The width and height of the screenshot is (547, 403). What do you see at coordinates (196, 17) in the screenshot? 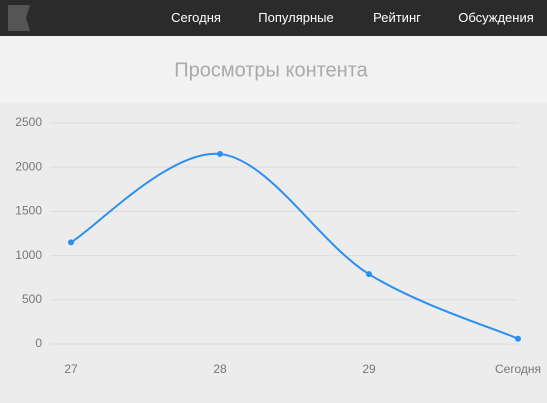
I see `nav-link: Сегодня` at bounding box center [196, 17].